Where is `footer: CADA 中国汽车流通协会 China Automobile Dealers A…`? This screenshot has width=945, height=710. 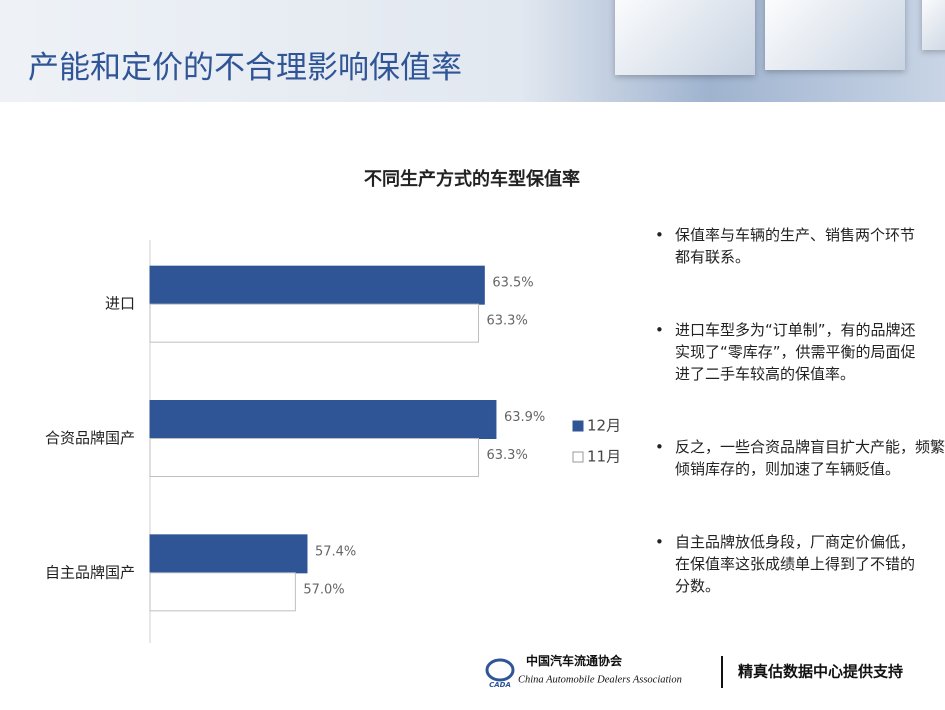 footer: CADA 中国汽车流通协会 China Automobile Dealers A… is located at coordinates (694, 671).